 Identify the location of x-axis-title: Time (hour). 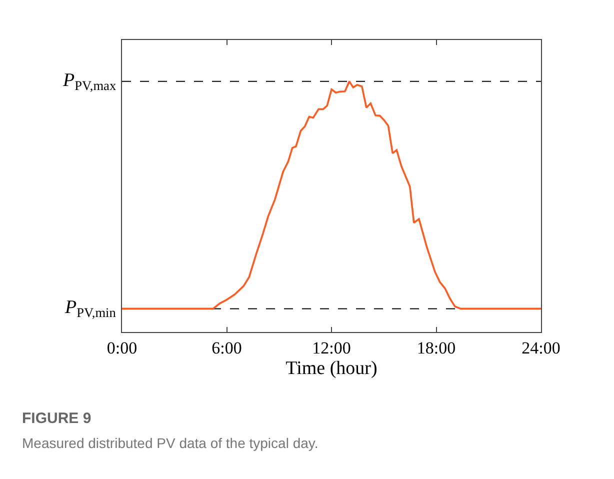
(332, 369).